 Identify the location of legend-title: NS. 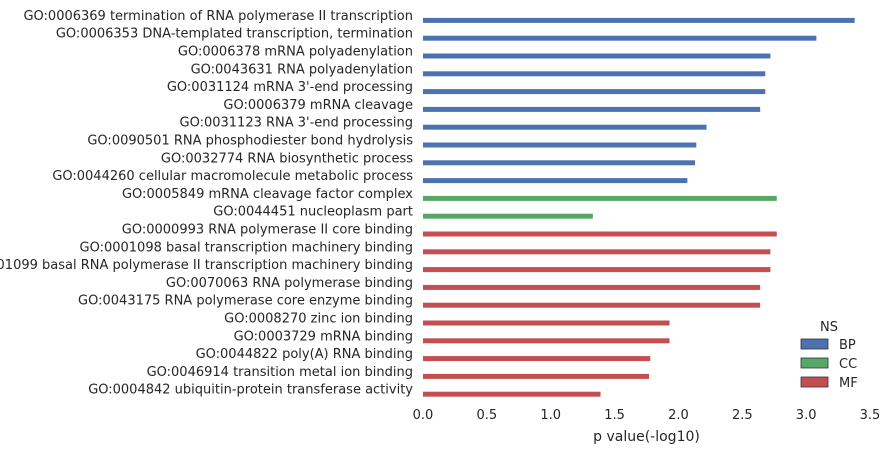
(829, 327).